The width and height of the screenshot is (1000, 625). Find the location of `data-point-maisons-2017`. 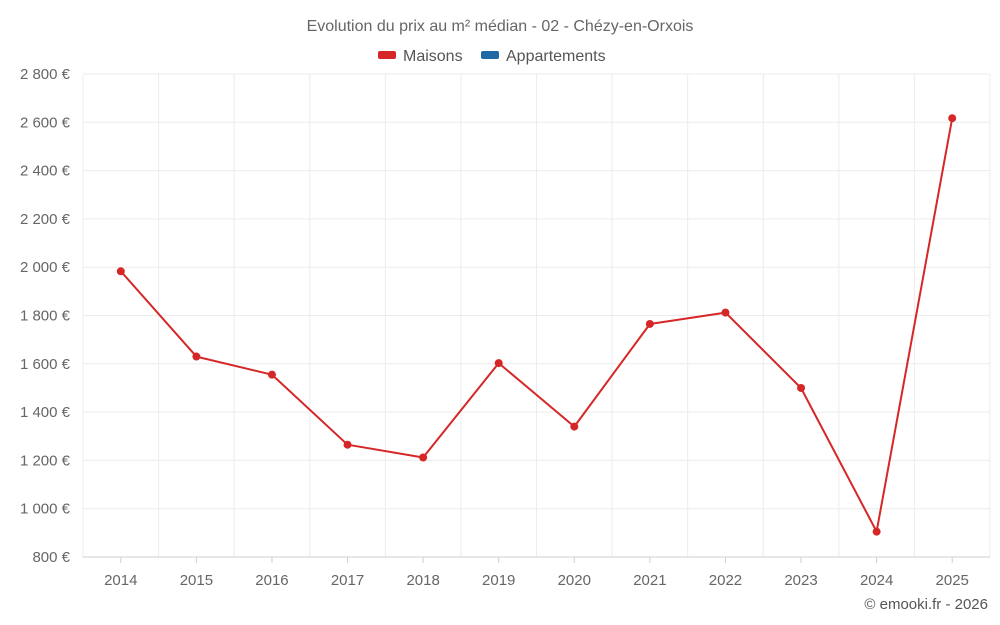

data-point-maisons-2017 is located at coordinates (347, 444).